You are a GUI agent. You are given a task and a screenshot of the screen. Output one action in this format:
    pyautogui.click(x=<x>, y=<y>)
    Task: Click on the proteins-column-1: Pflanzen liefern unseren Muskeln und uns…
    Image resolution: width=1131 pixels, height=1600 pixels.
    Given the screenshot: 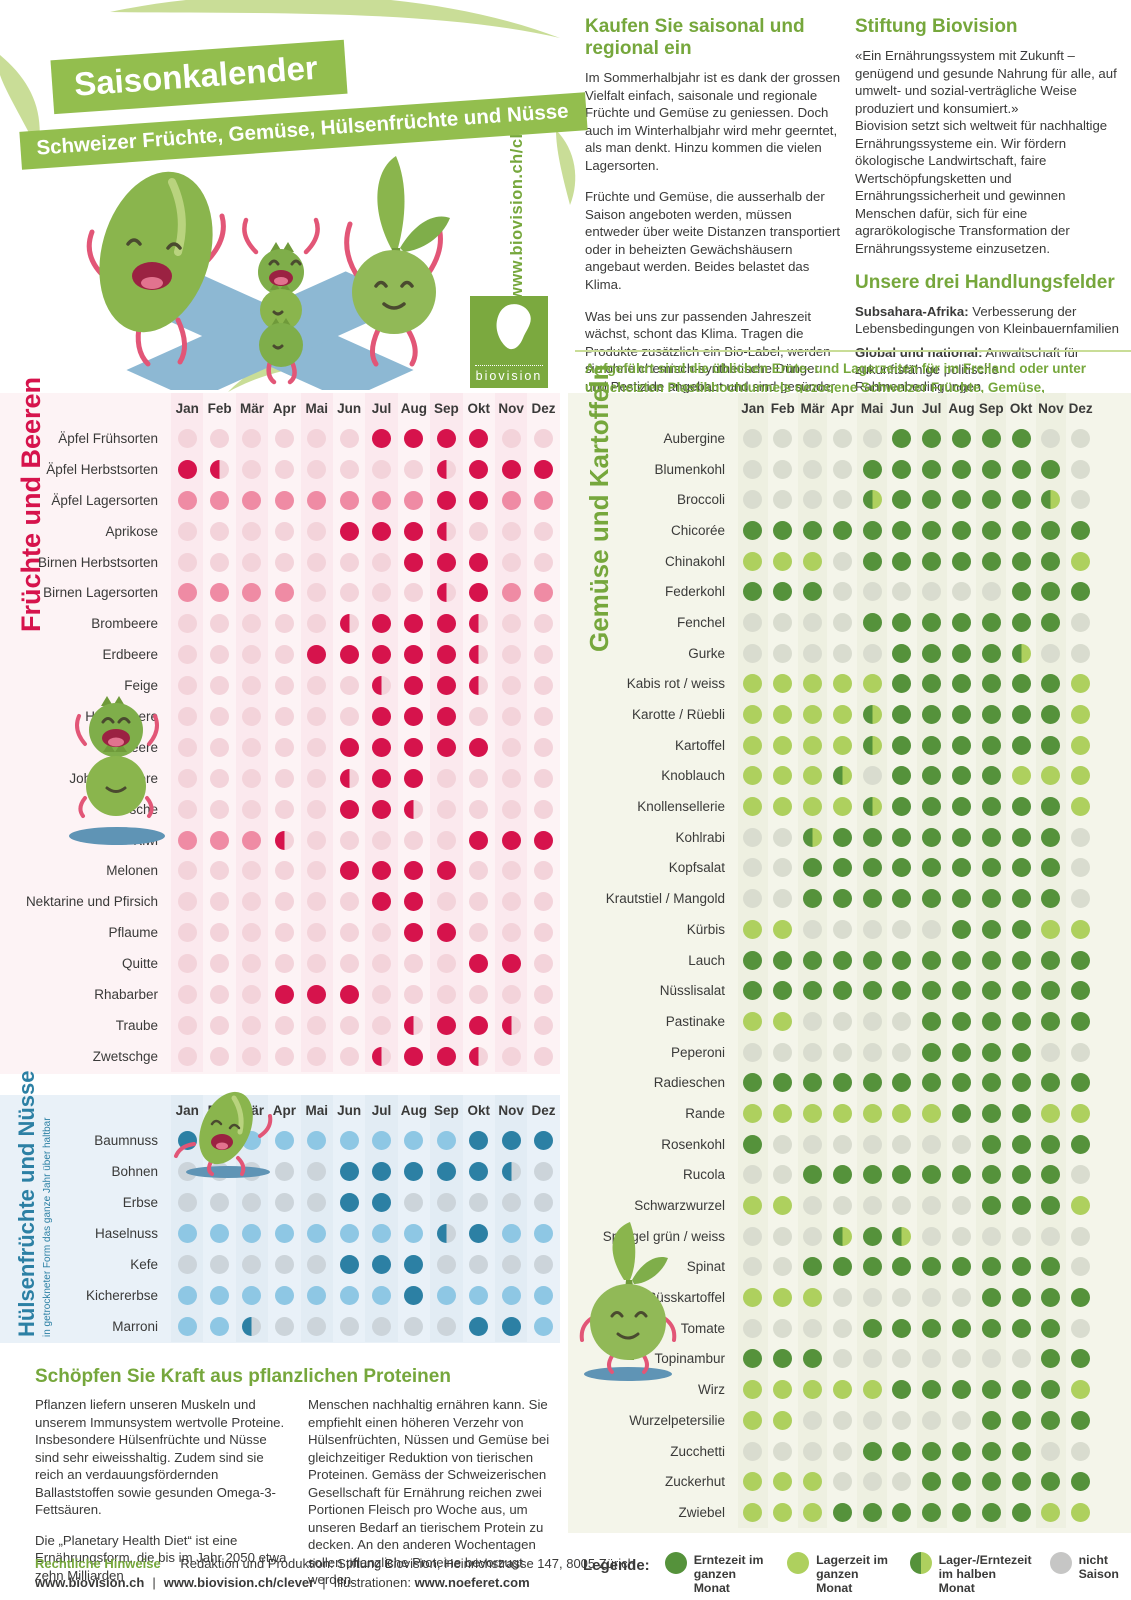 What is the action you would take?
    pyautogui.click(x=161, y=1496)
    